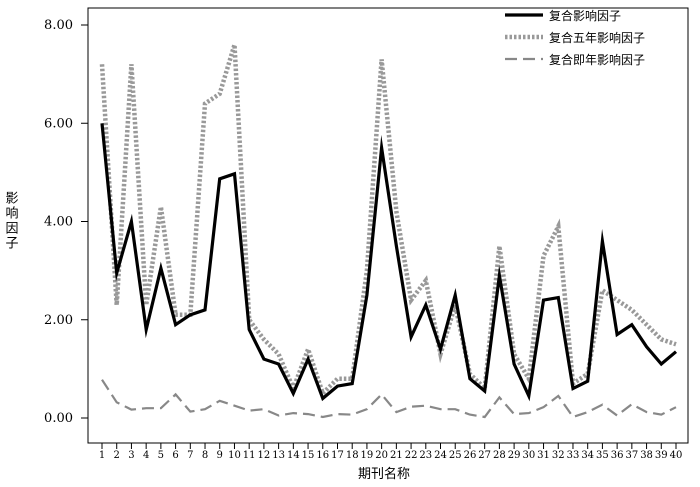  Describe the element at coordinates (543, 455) in the screenshot. I see `x-tick-label: 31` at that location.